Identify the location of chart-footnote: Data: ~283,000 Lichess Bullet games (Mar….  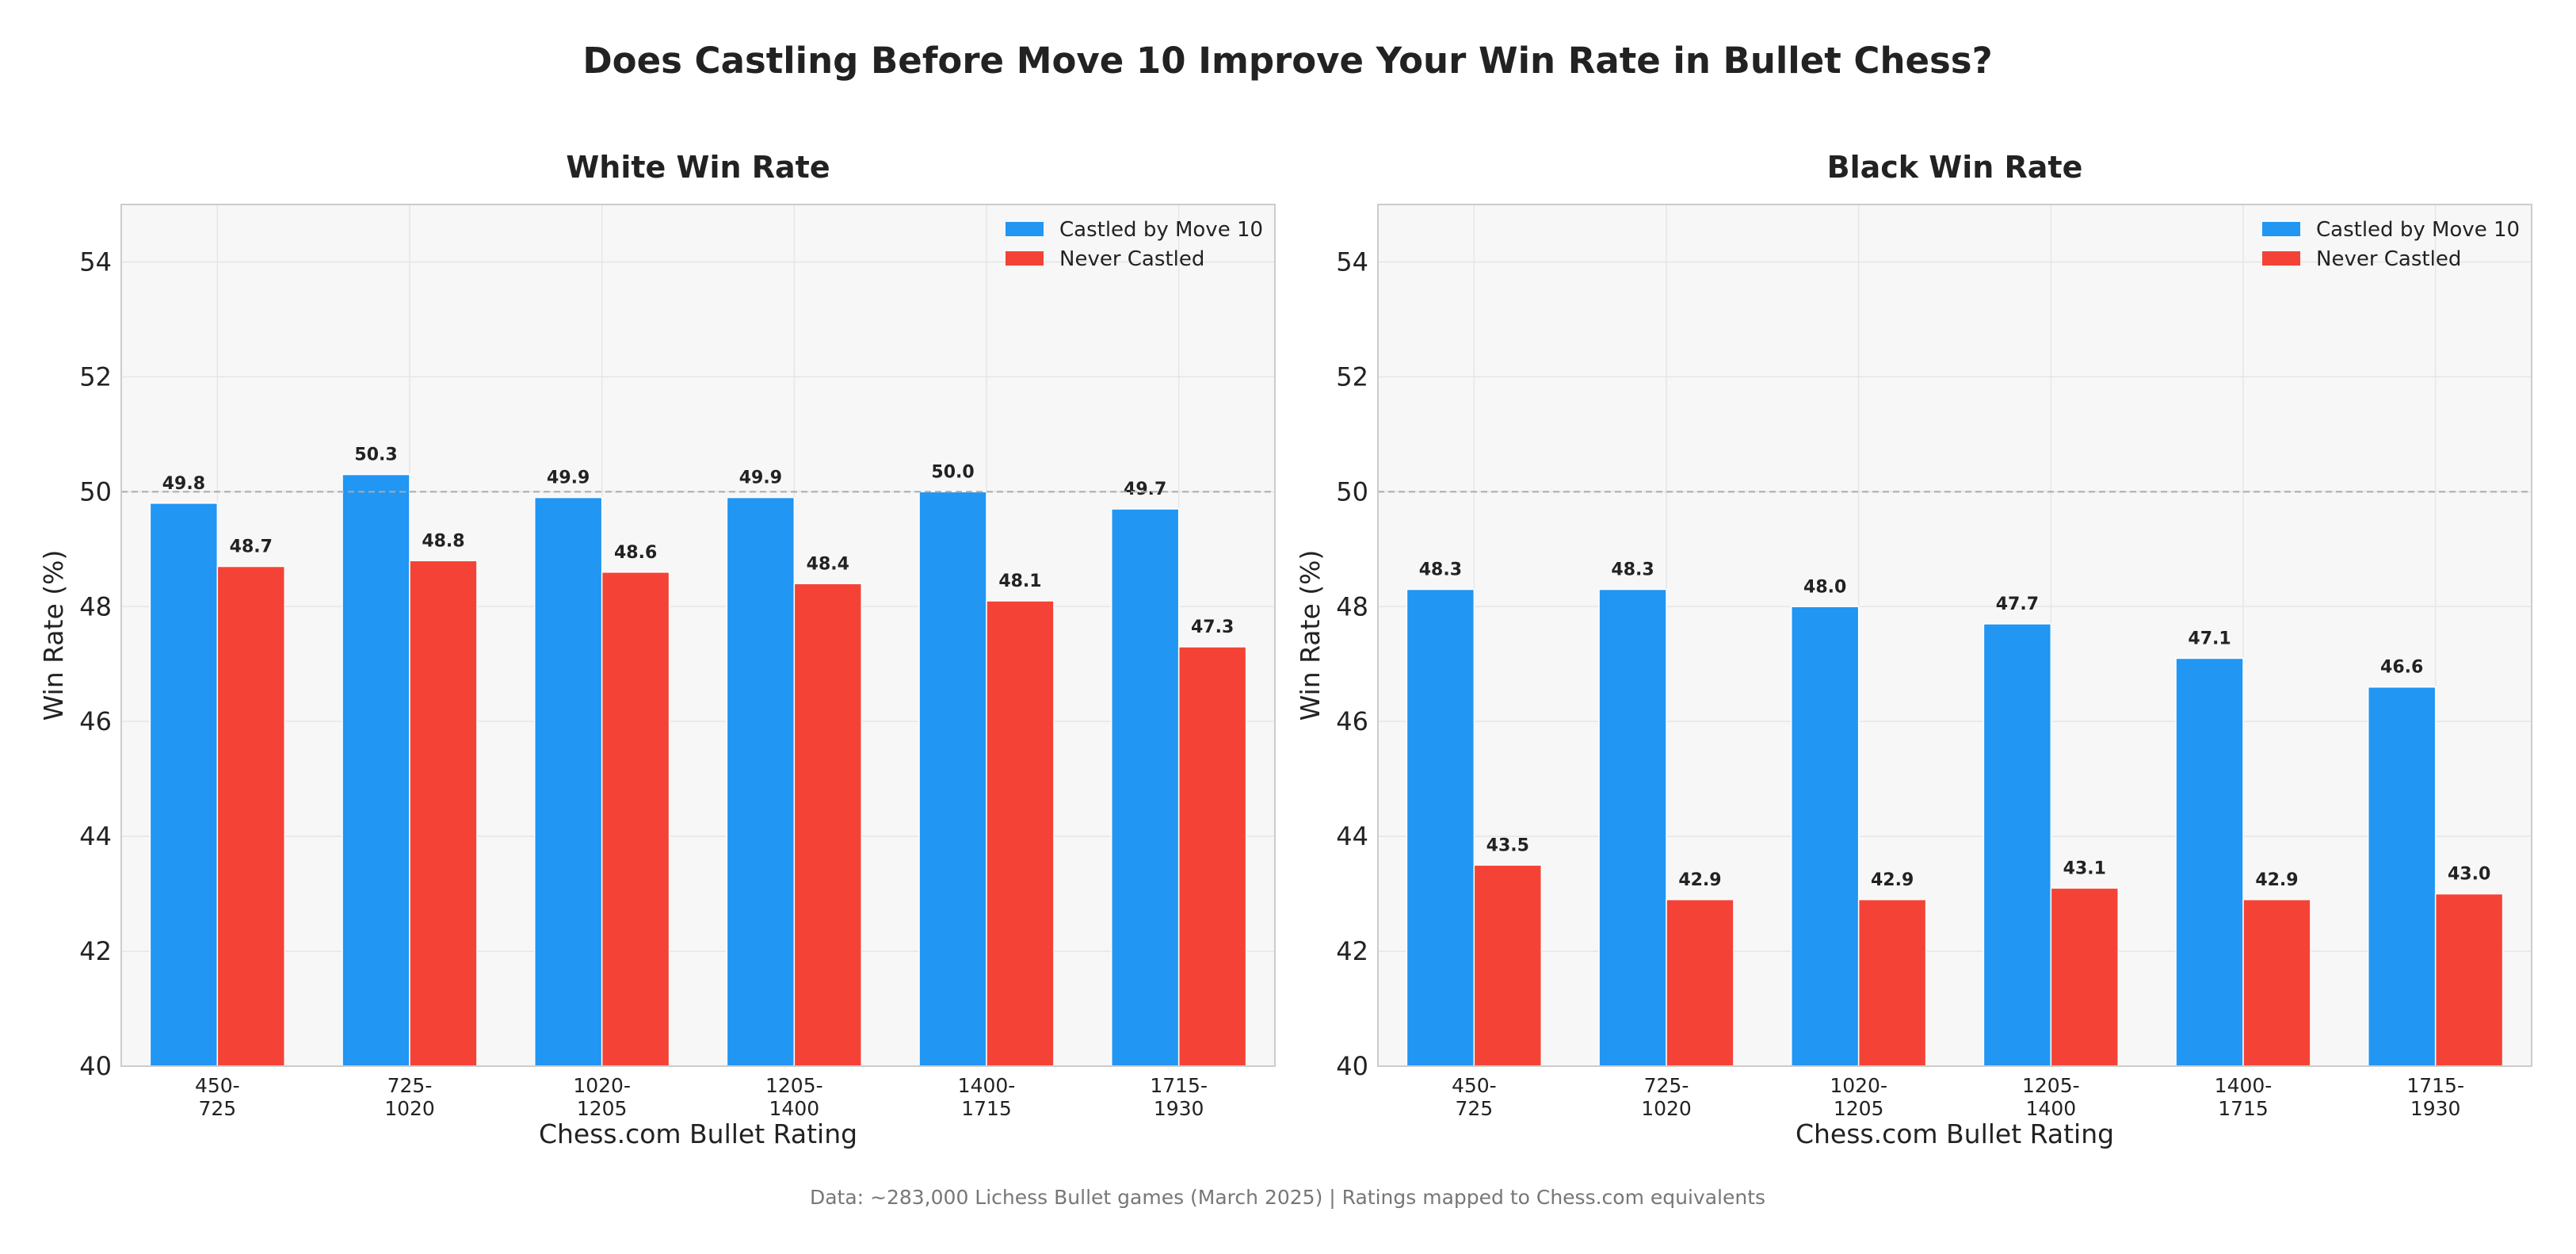
(1287, 1198).